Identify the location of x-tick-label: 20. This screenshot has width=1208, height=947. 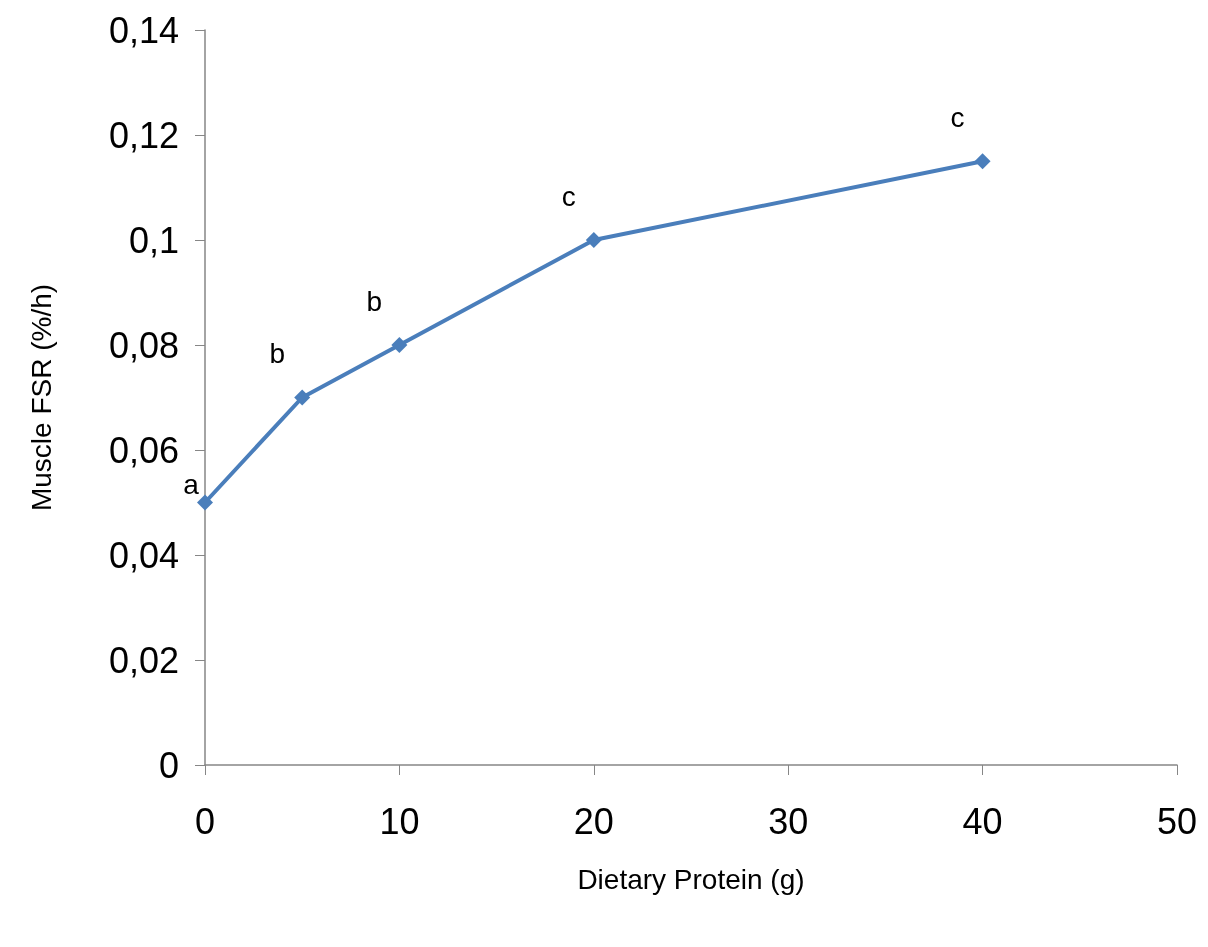
(593, 821).